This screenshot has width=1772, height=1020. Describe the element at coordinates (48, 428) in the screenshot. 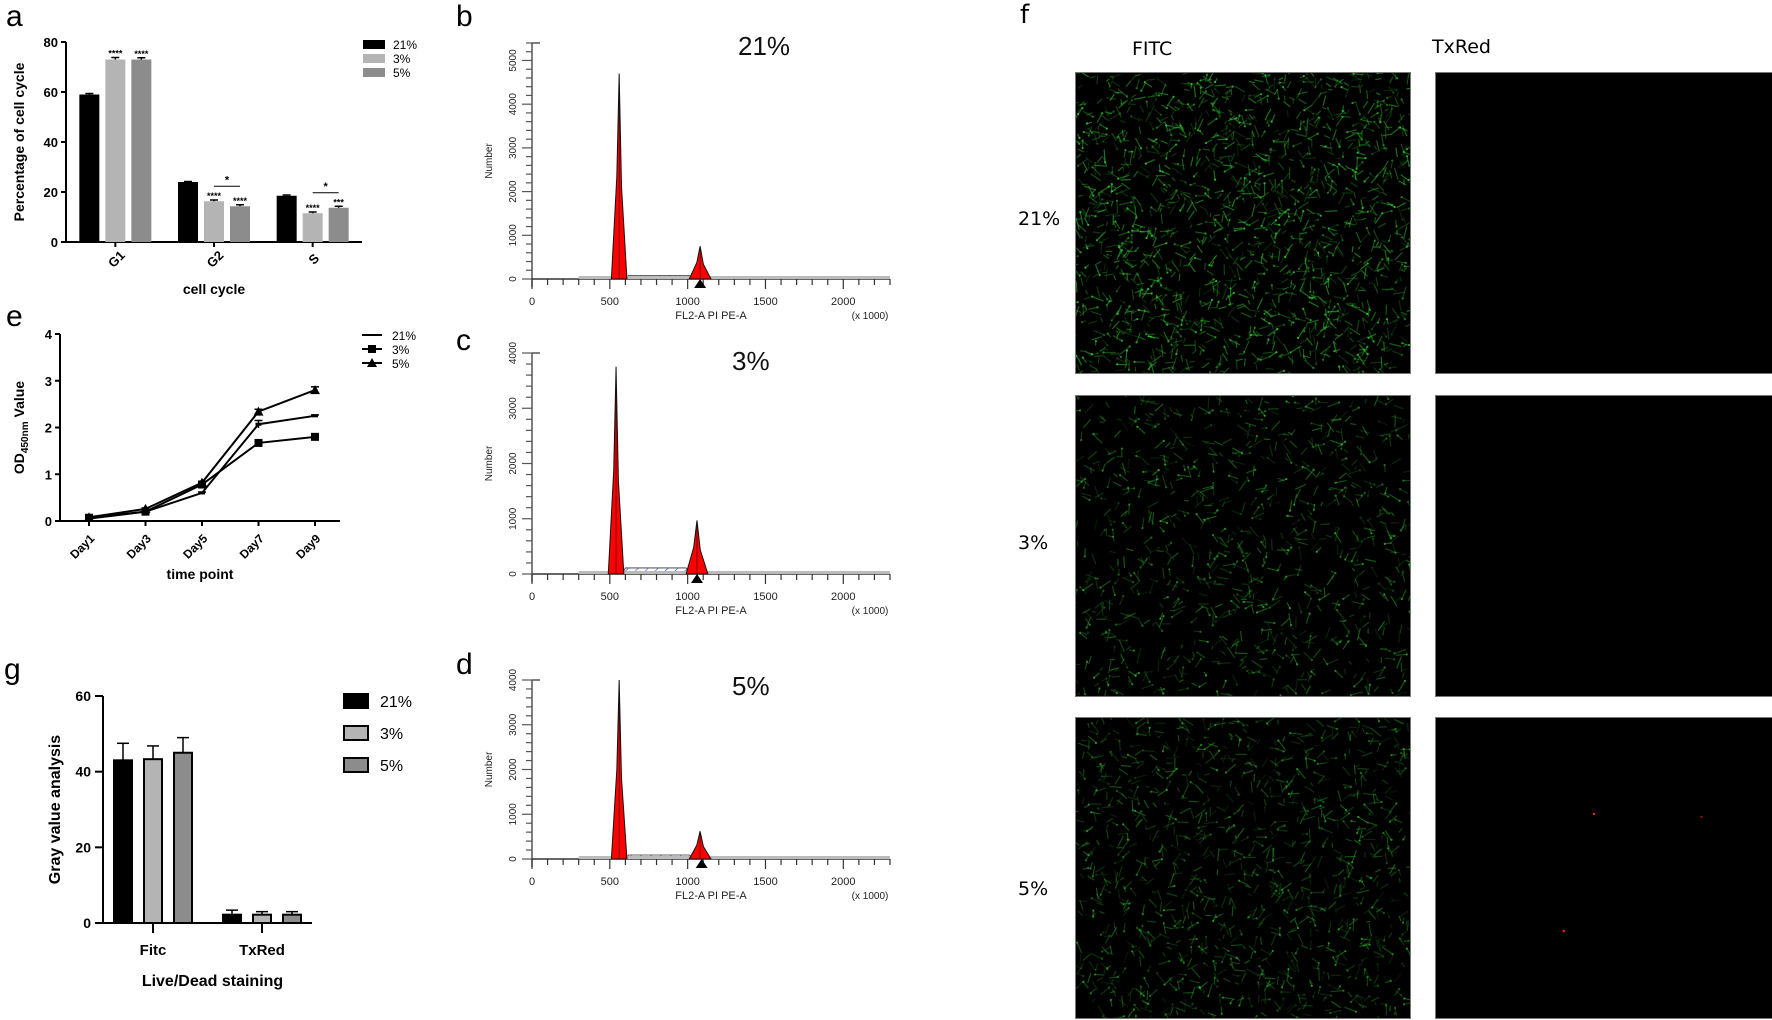

I see `svg-text: 2` at that location.